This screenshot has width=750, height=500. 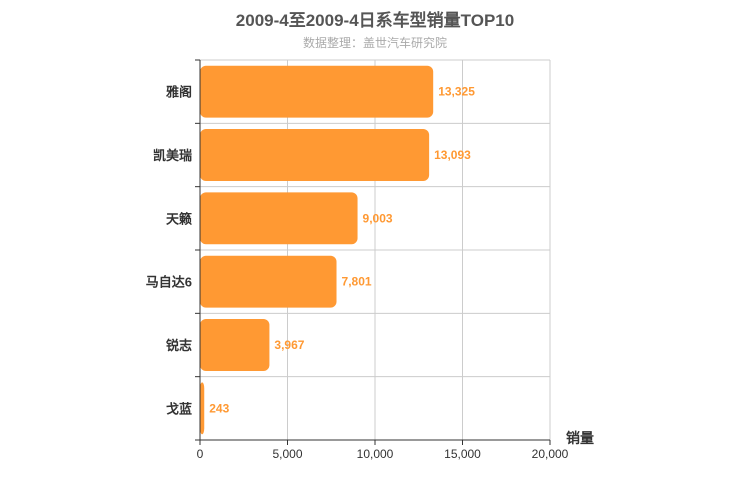 What do you see at coordinates (287, 454) in the screenshot?
I see `x-tick-label: 5,000` at bounding box center [287, 454].